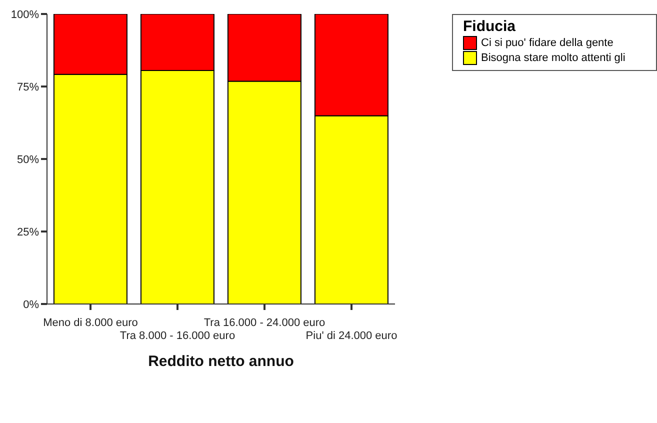 This screenshot has height=423, width=657. I want to click on y-tick-label: 25%, so click(28, 232).